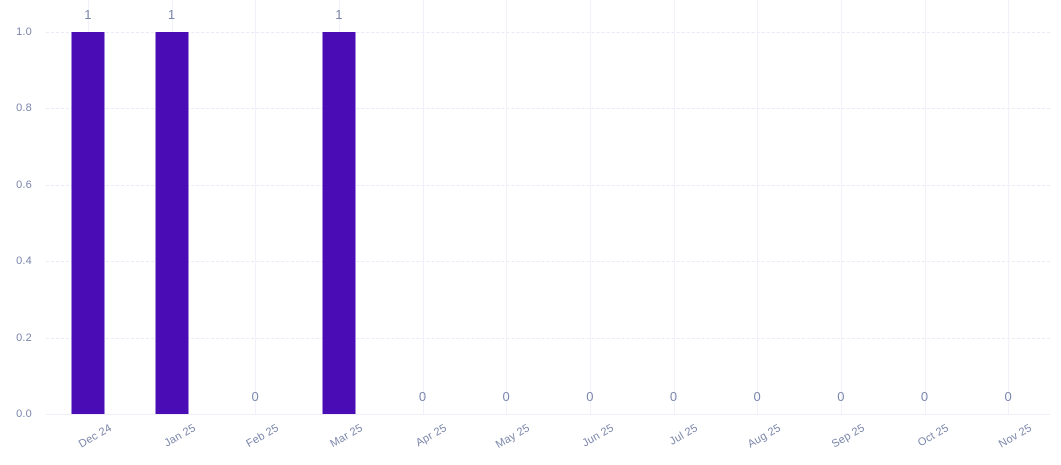 This screenshot has width=1061, height=465. Describe the element at coordinates (263, 436) in the screenshot. I see `x-axis-tick-label: Feb 25` at that location.